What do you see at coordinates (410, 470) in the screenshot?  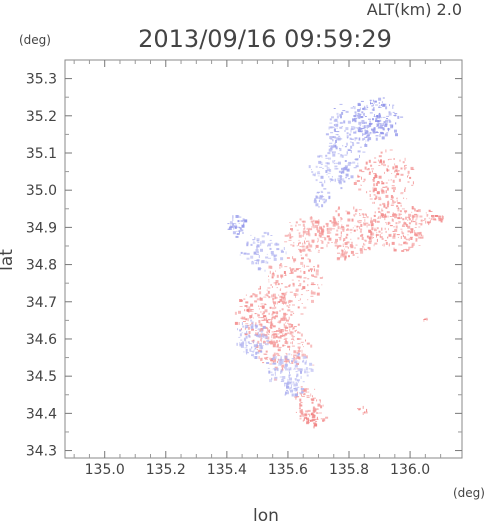 I see `x-tick-label: 136.0` at bounding box center [410, 470].